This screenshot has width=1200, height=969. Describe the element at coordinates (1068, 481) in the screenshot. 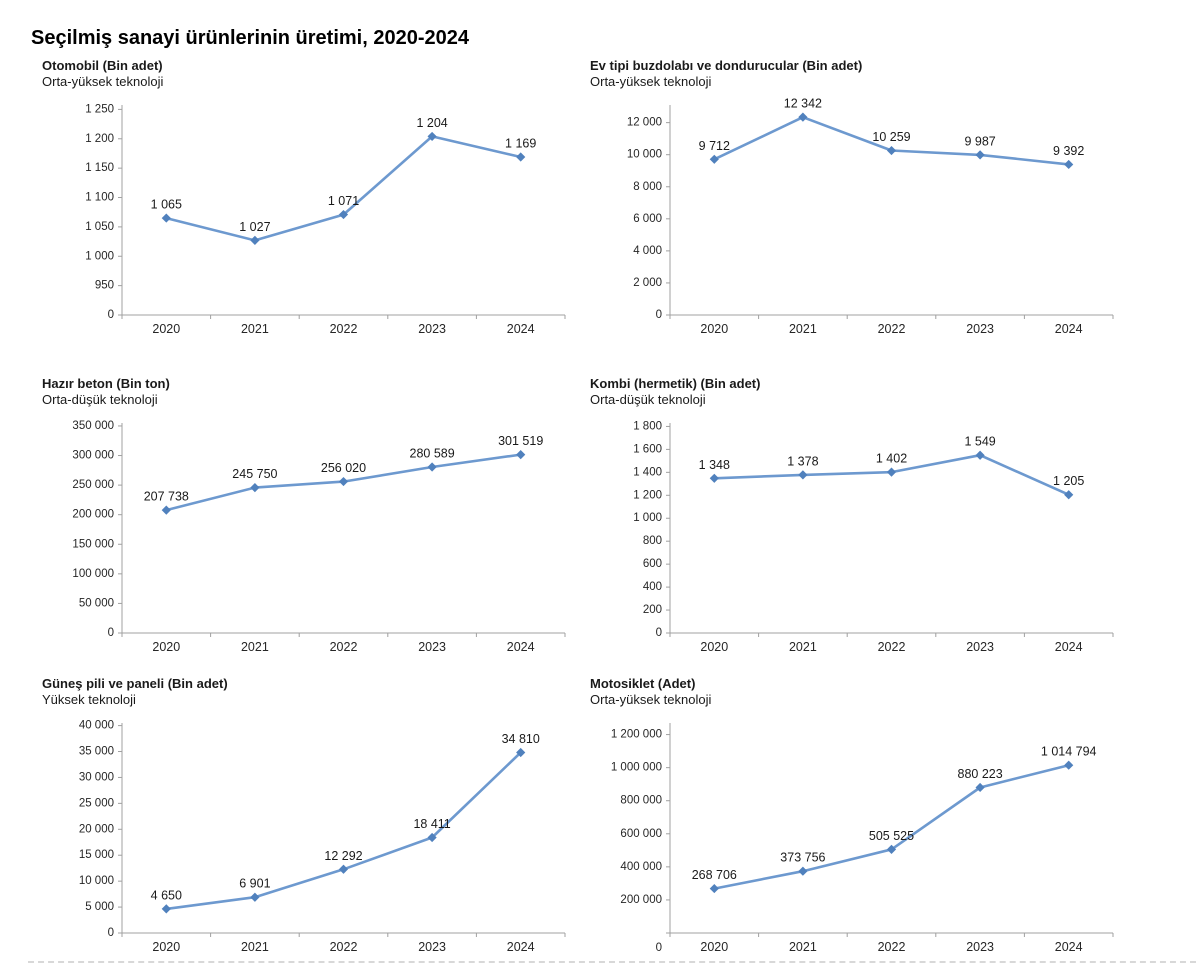

I see `data-point-label: 1 205` at that location.